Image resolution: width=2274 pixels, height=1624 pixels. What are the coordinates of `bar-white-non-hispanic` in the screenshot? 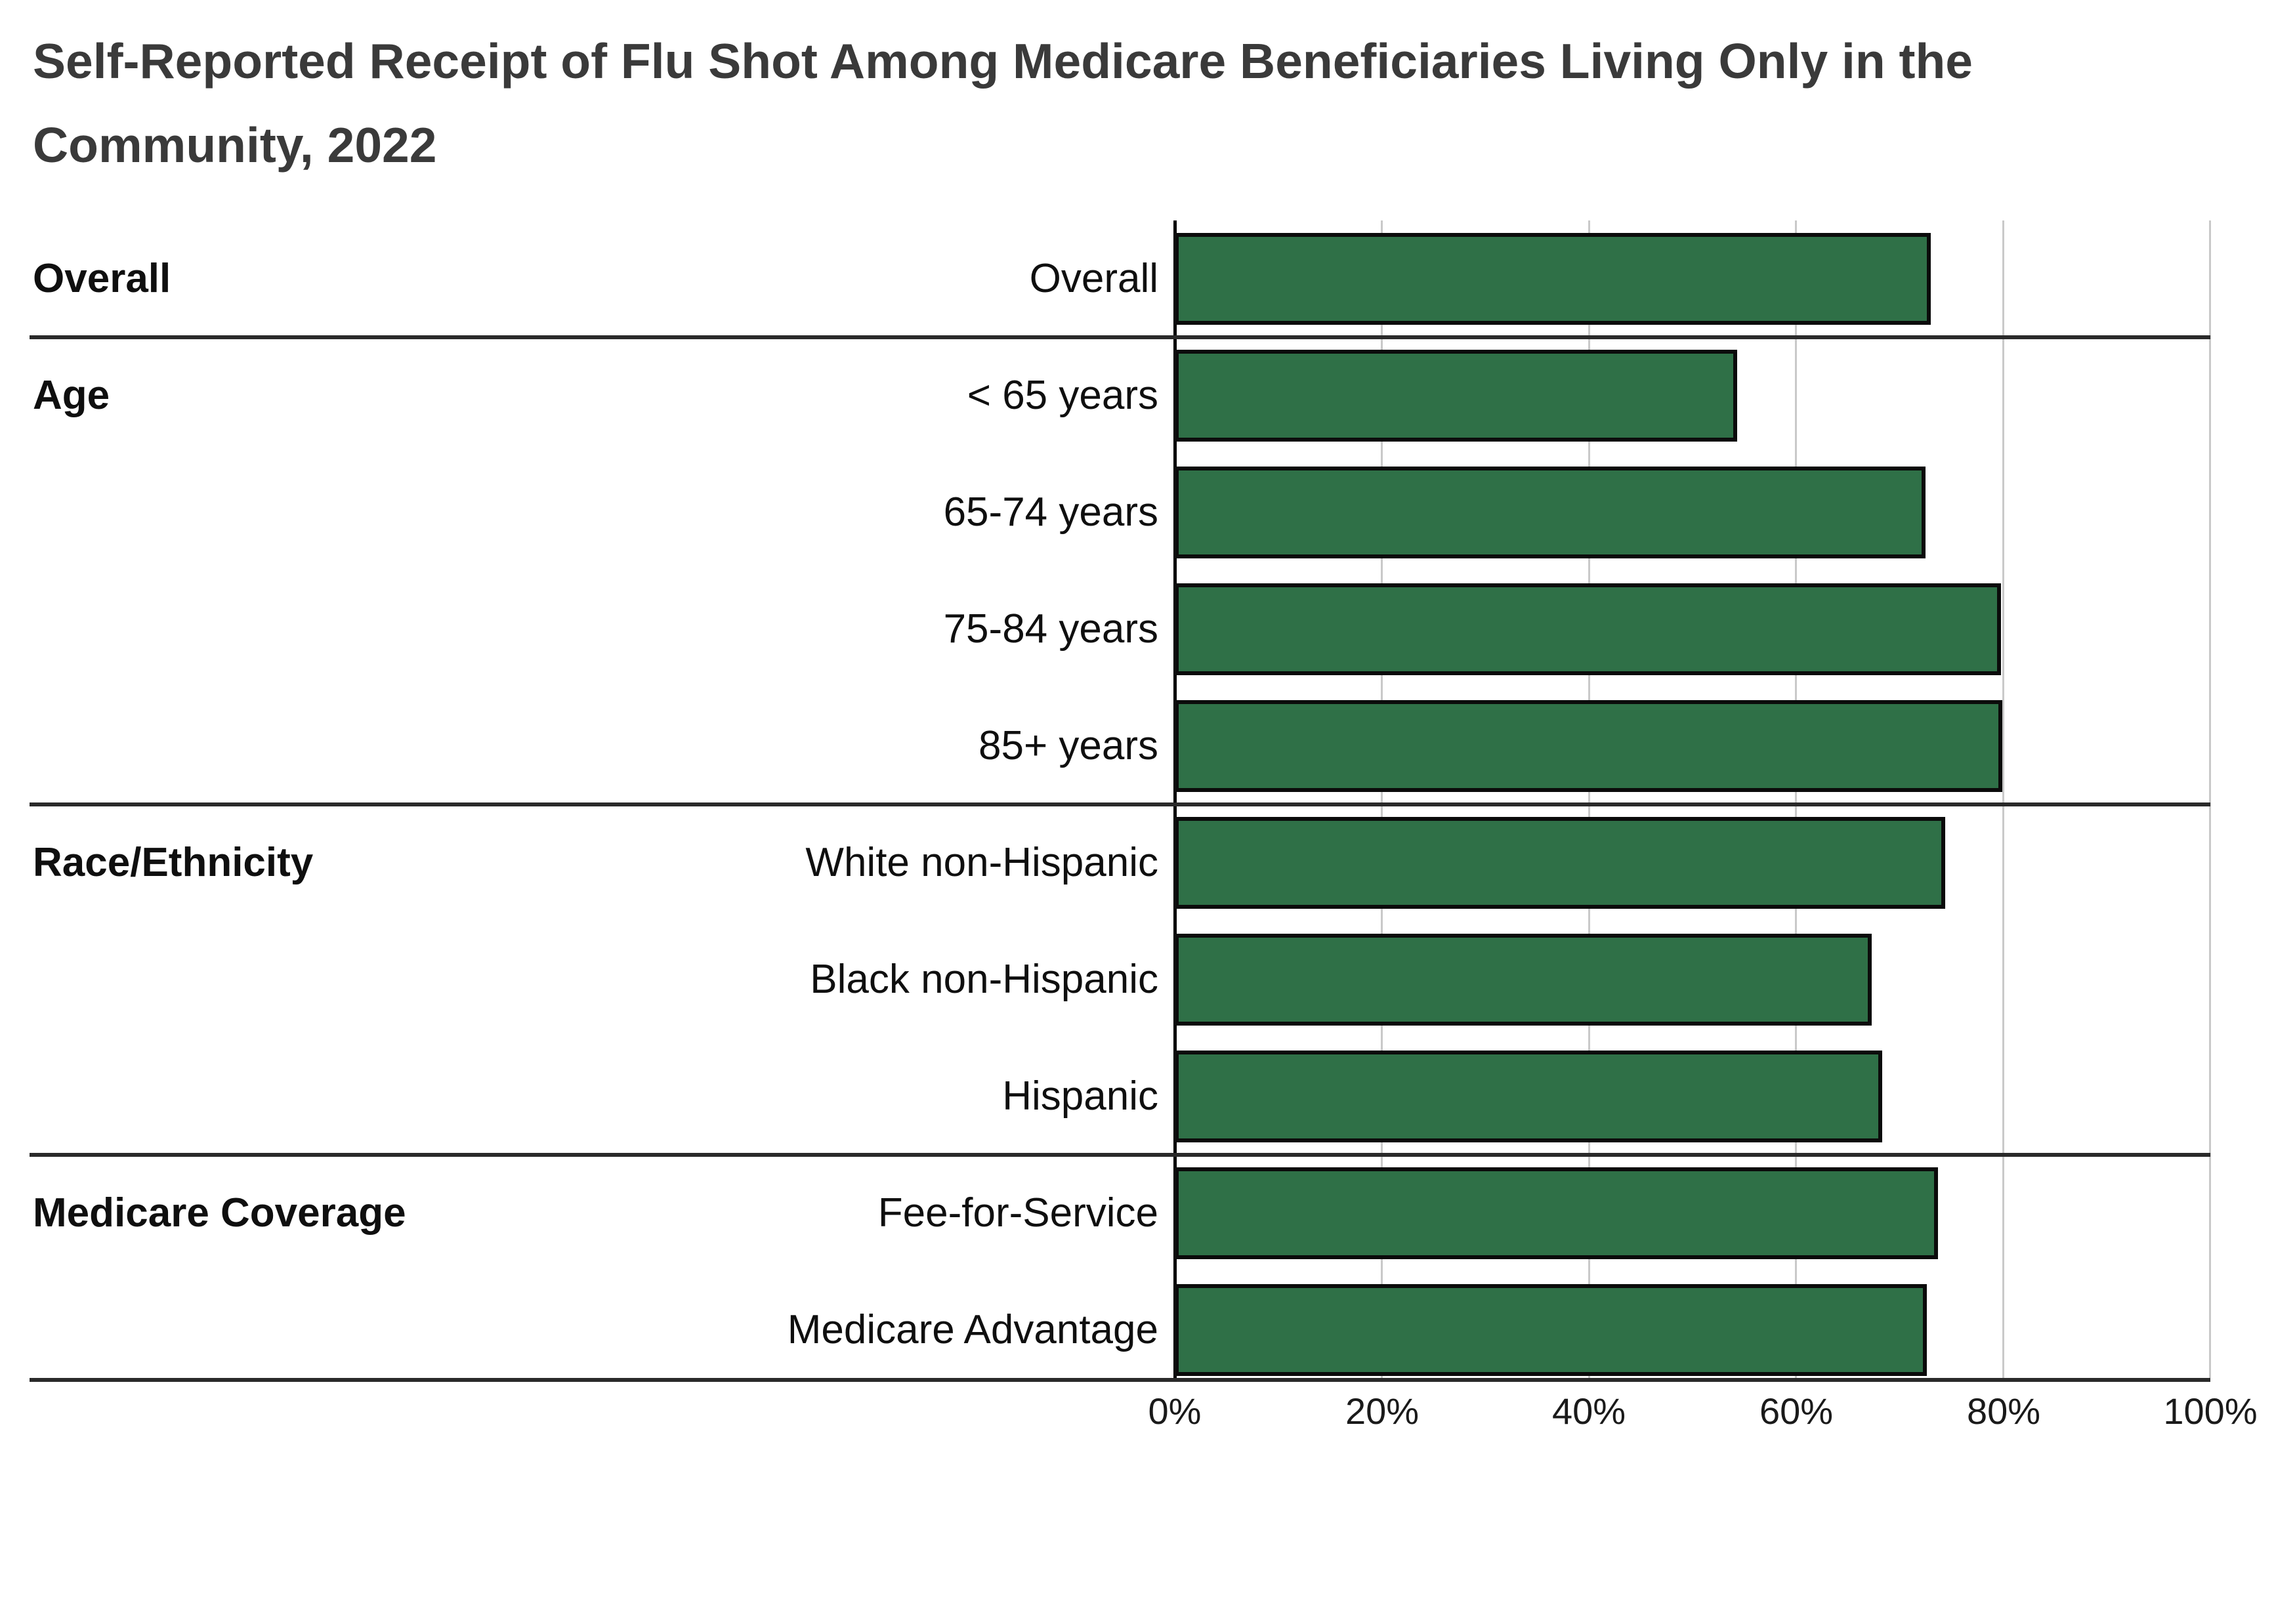 It's located at (1560, 863).